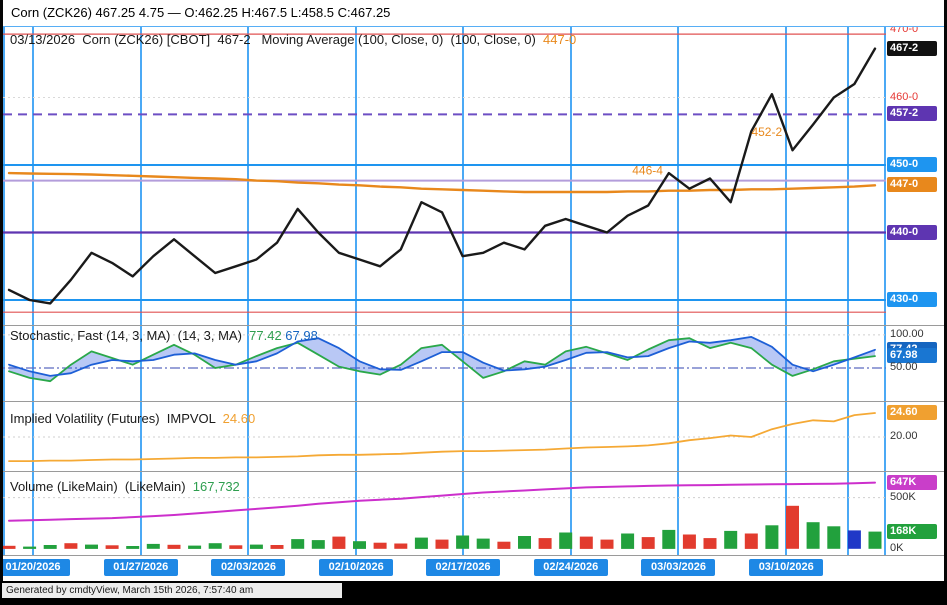 The height and width of the screenshot is (605, 947). Describe the element at coordinates (248, 567) in the screenshot. I see `date-axis-label: 02/03/2026` at that location.